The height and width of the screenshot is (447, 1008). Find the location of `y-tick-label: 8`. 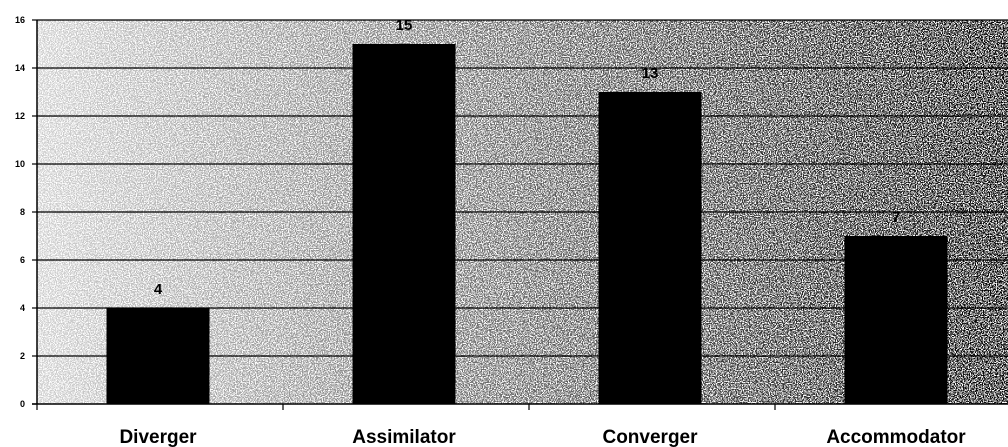

y-tick-label: 8 is located at coordinates (22, 212).